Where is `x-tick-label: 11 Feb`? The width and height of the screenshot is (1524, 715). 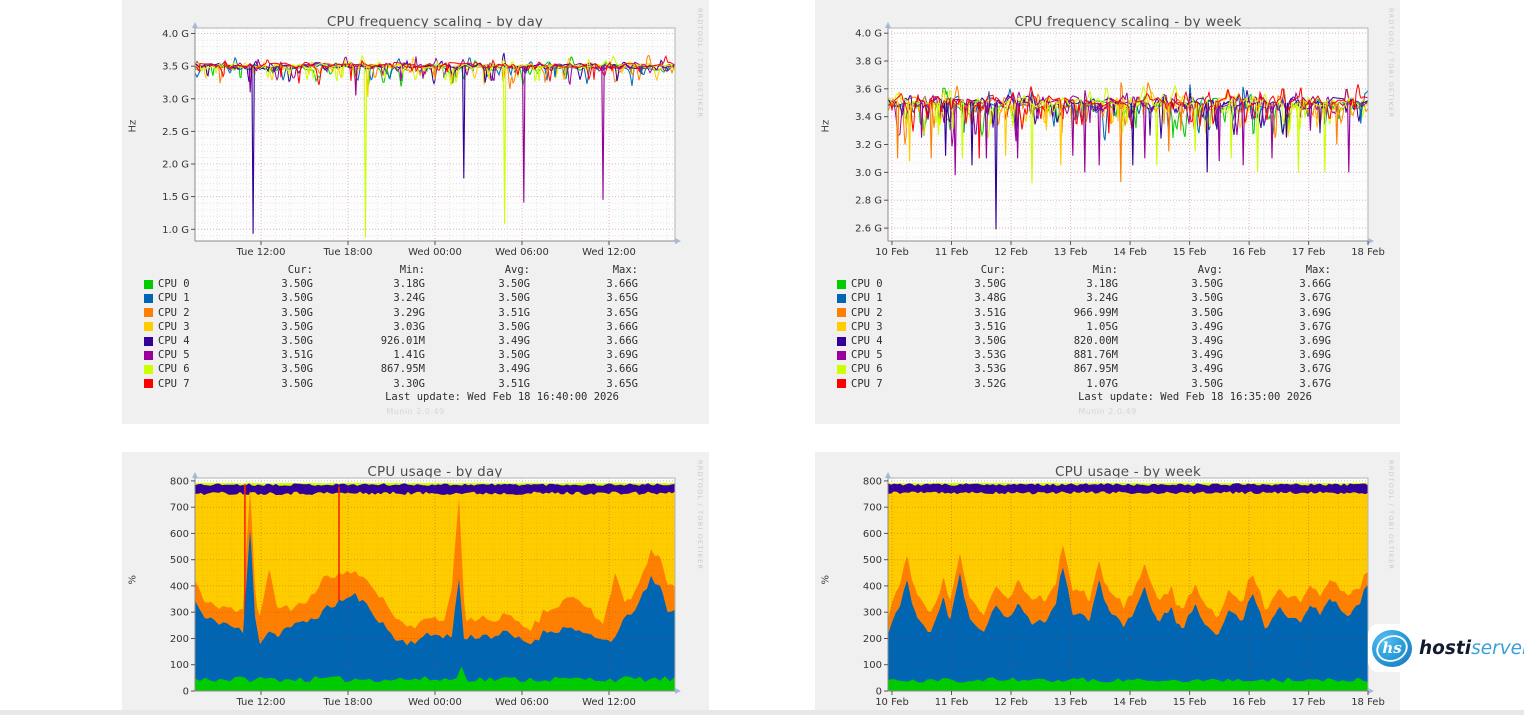 x-tick-label: 11 Feb is located at coordinates (952, 252).